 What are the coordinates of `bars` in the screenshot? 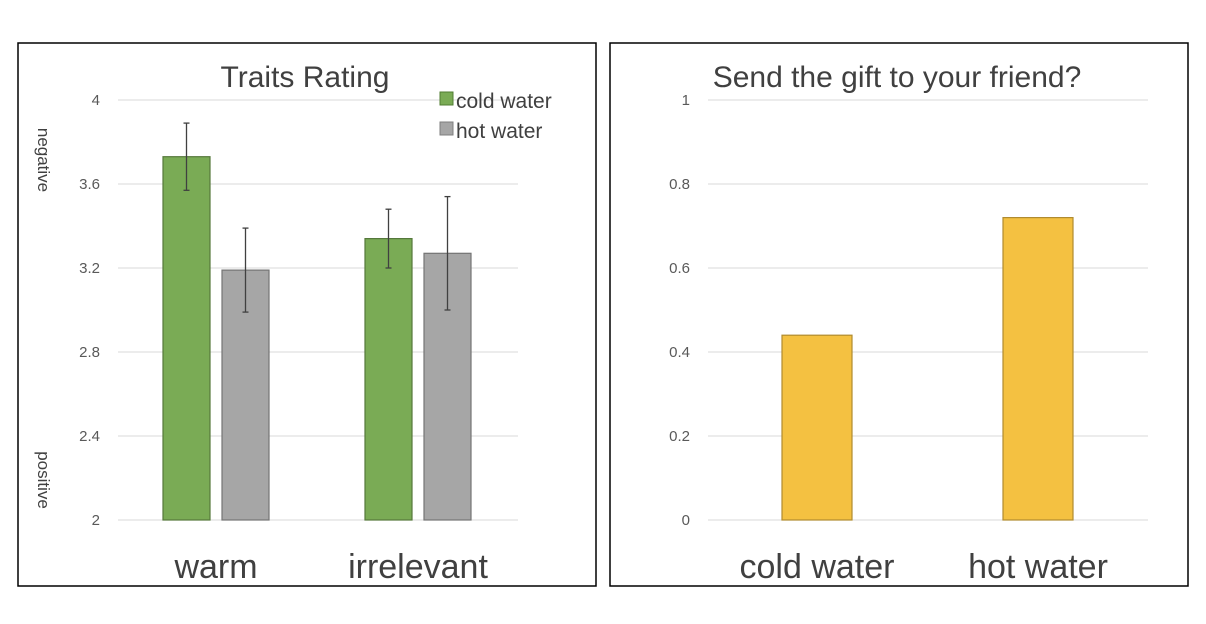 It's located at (927, 369).